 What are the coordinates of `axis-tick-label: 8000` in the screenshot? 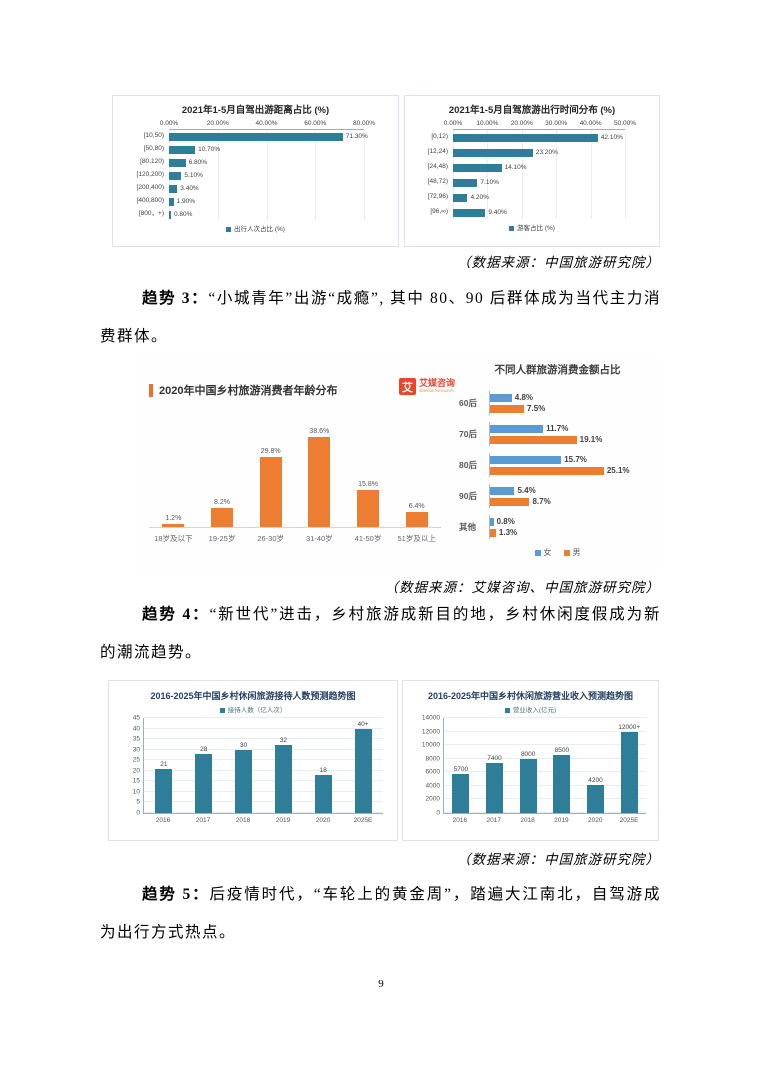 It's located at (432, 759).